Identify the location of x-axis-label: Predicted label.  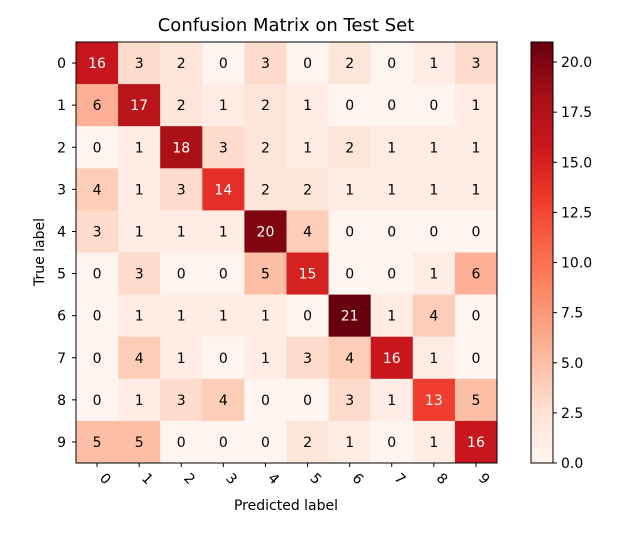
(286, 506).